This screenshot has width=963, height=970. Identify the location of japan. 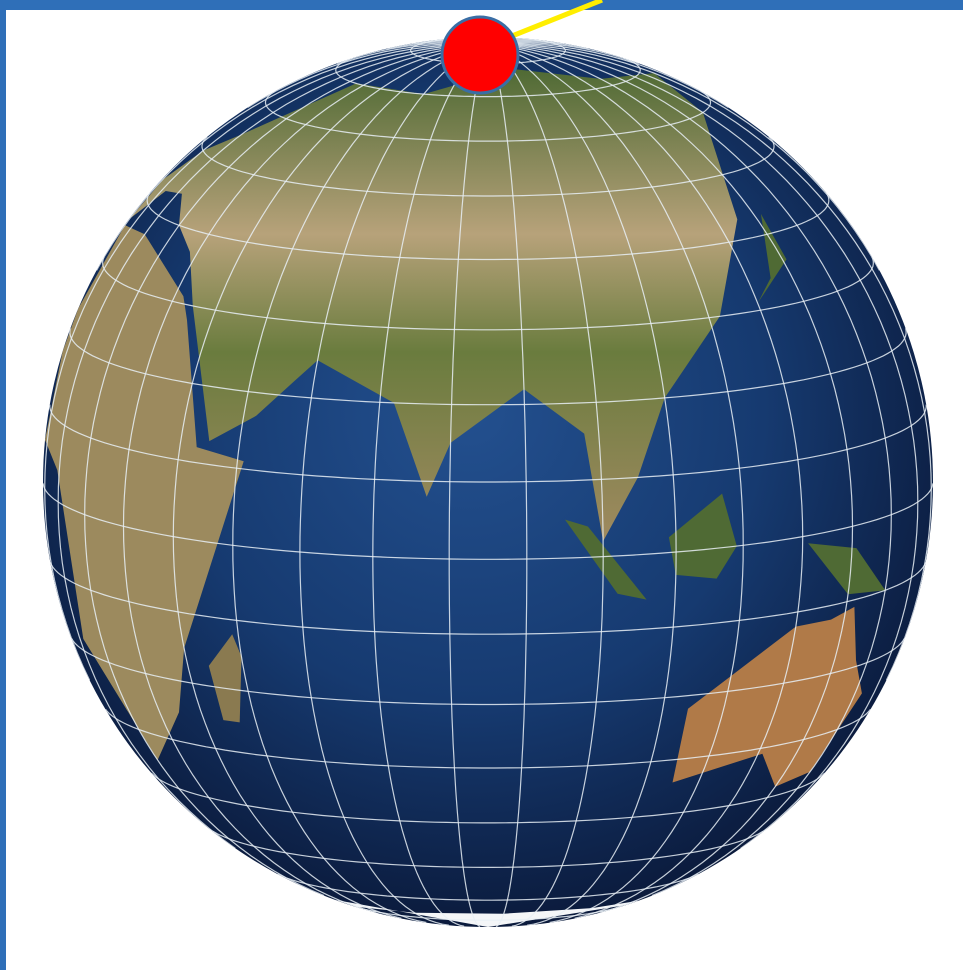
(772, 258).